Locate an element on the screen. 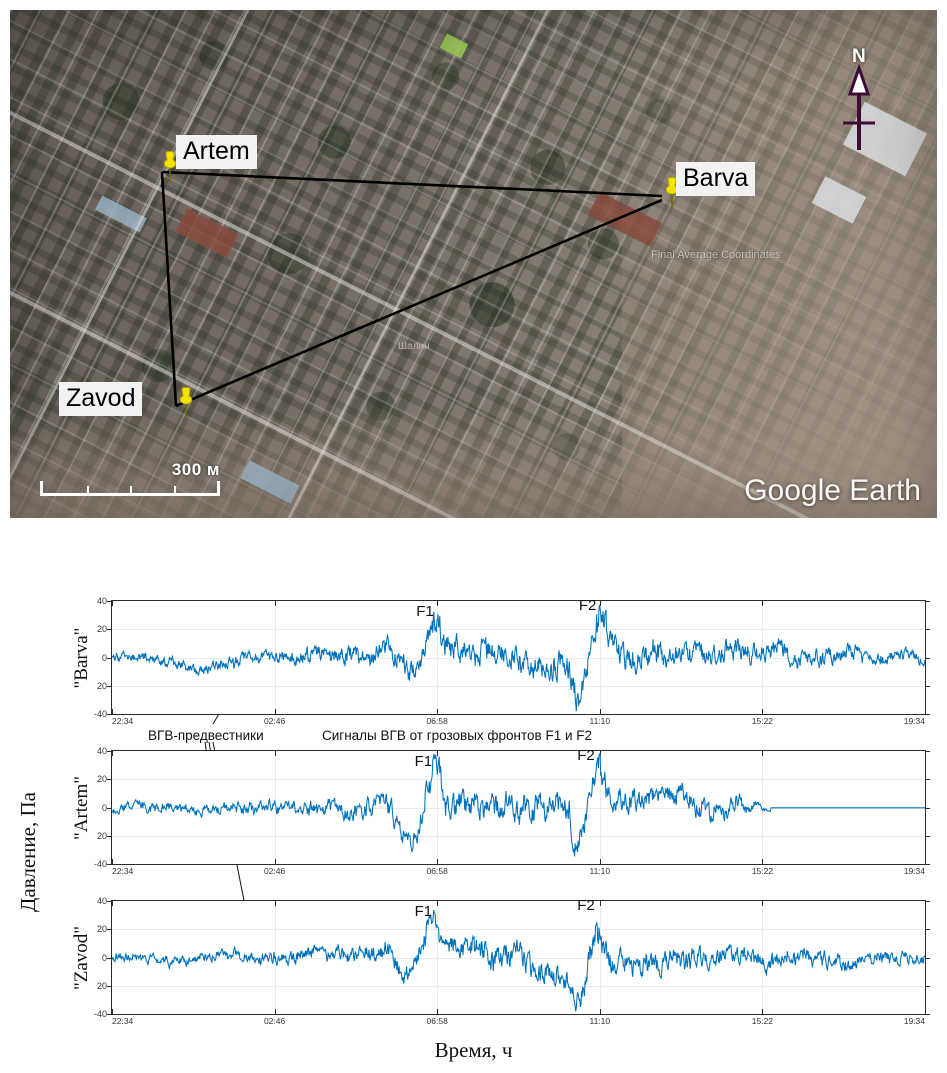  annotation-precursors: ВГВ-предвестники is located at coordinates (206, 735).